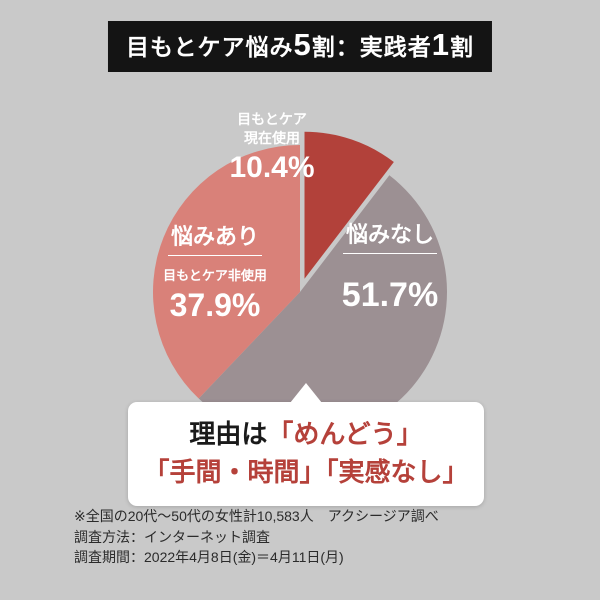  I want to click on header-number: 5, so click(302, 44).